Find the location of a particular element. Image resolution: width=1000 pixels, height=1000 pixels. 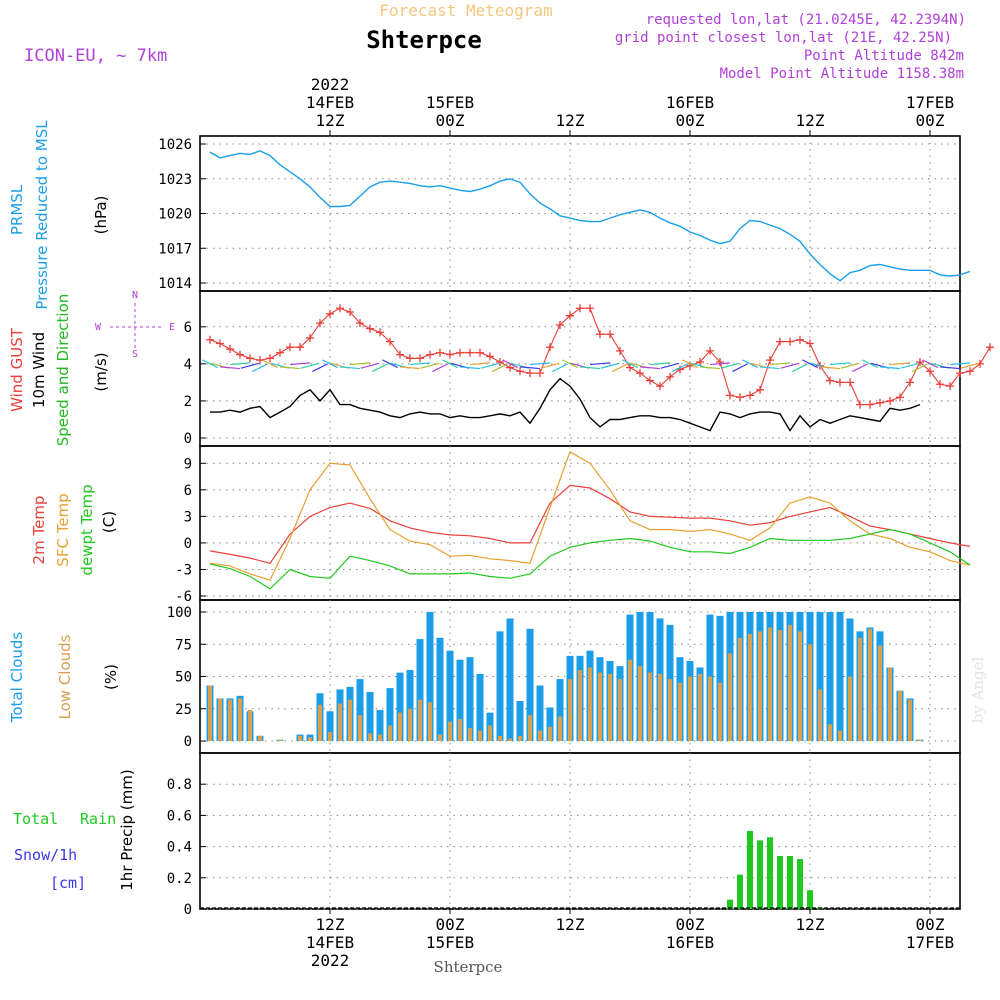

y-tick-label: 6 is located at coordinates (188, 491).